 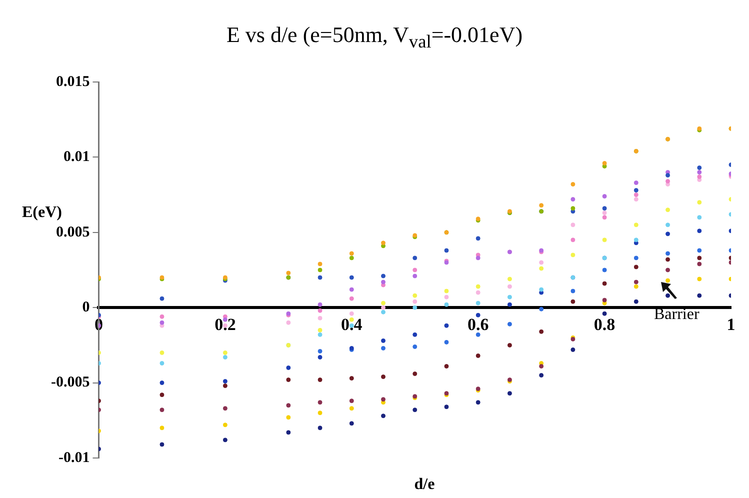 What do you see at coordinates (73, 232) in the screenshot?
I see `y-tick-label: 0.005` at bounding box center [73, 232].